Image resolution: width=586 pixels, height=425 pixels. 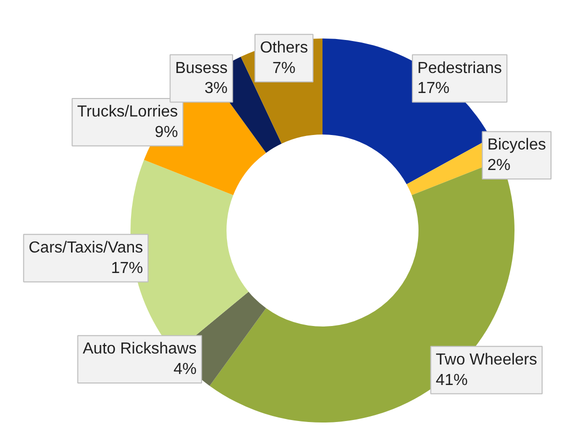 What do you see at coordinates (185, 369) in the screenshot?
I see `data-label: 4%` at bounding box center [185, 369].